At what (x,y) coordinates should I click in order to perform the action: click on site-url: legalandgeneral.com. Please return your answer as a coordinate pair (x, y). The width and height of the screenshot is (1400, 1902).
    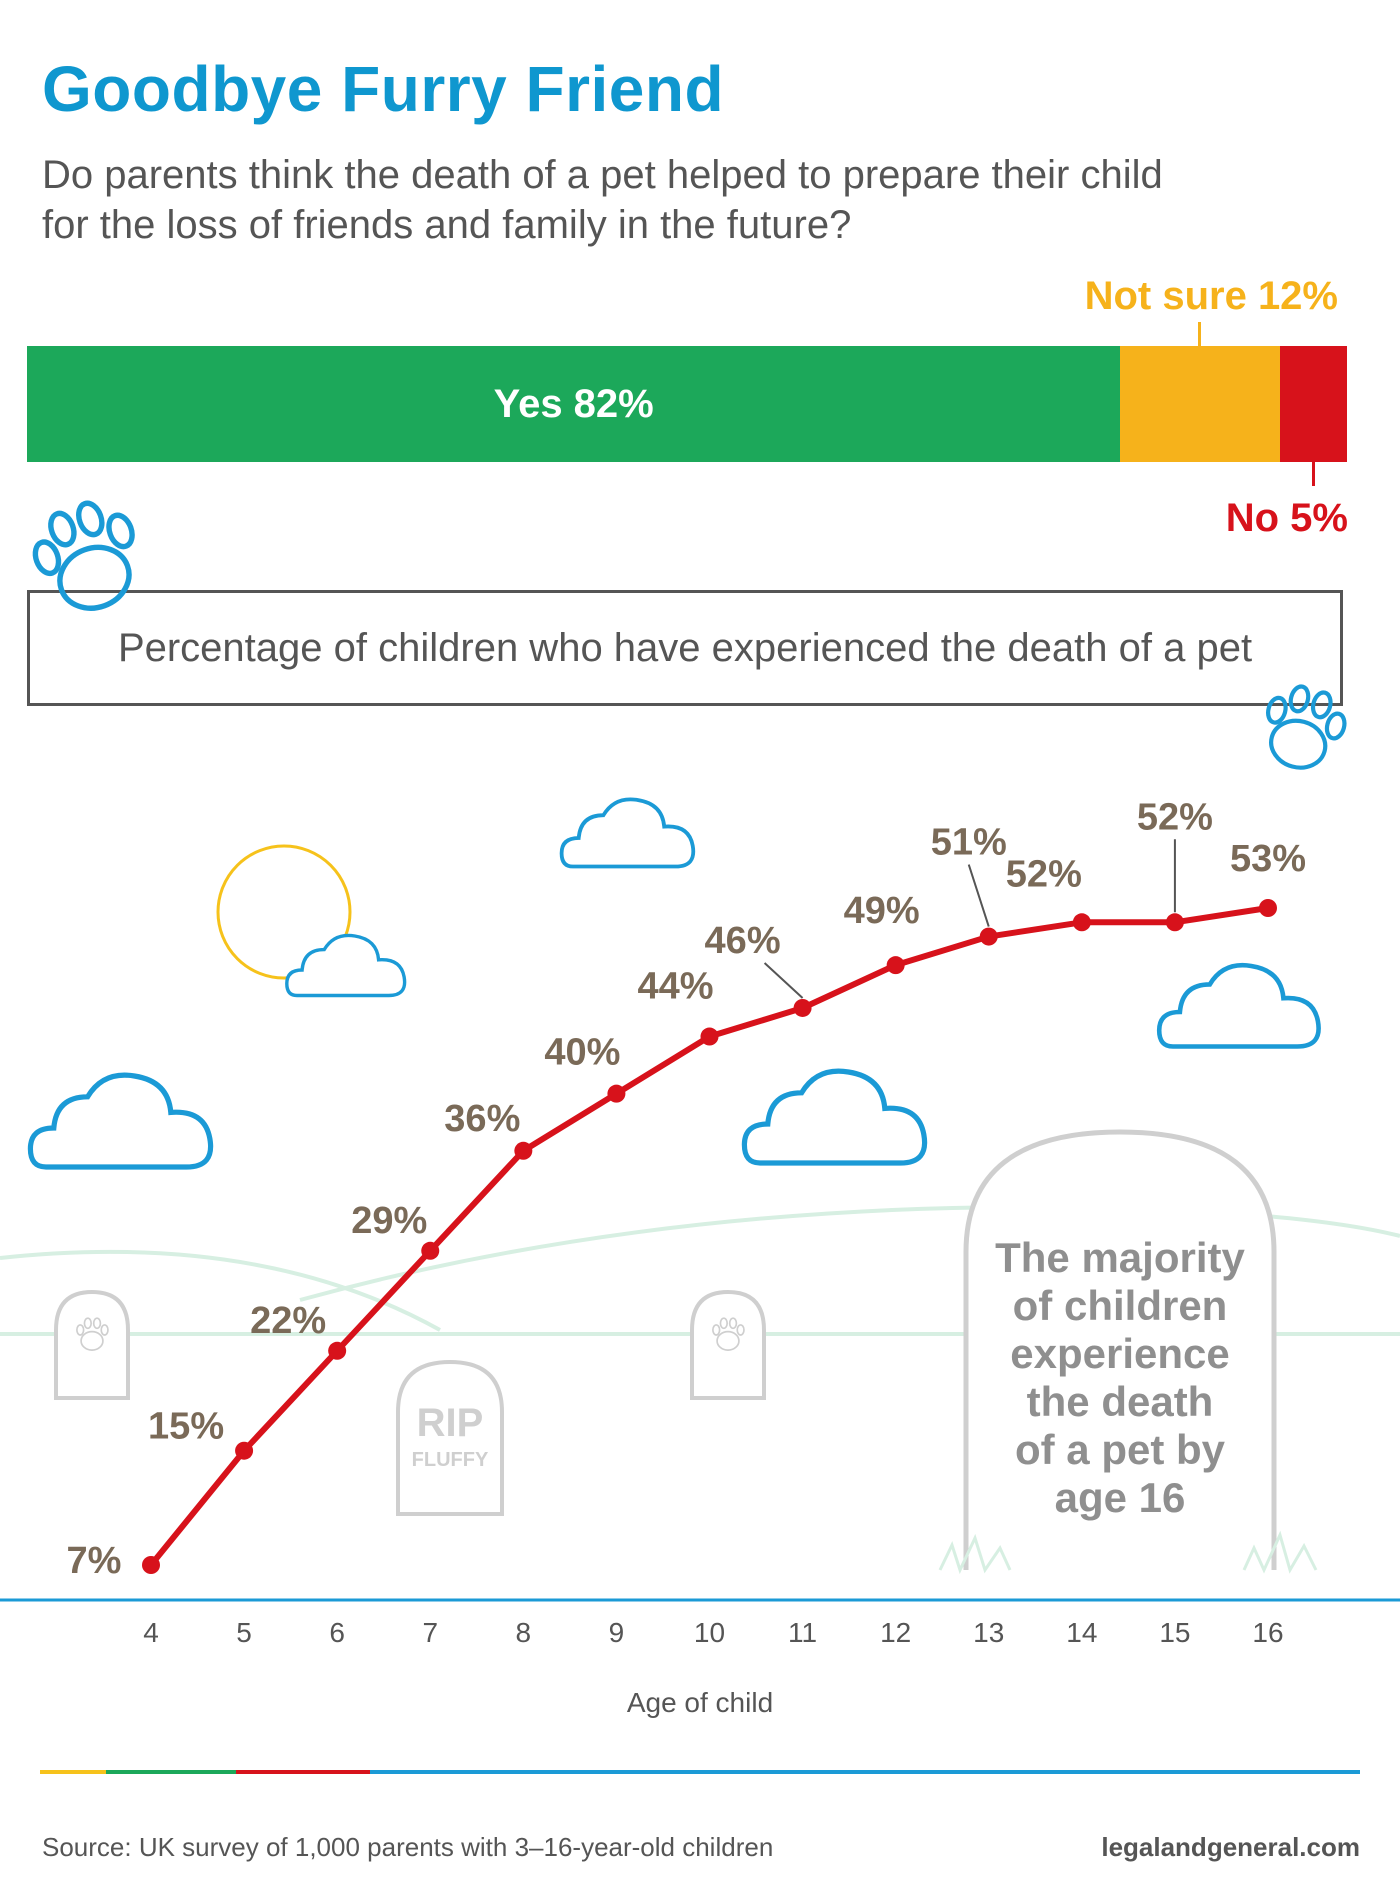
    Looking at the image, I should click on (1230, 1847).